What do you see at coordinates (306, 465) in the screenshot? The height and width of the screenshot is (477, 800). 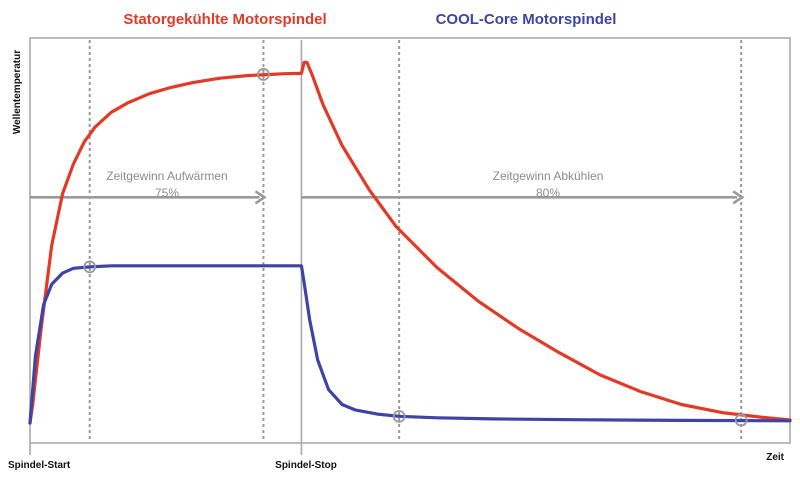 I see `x-tick-spindel-stop: Spindel-Stop` at bounding box center [306, 465].